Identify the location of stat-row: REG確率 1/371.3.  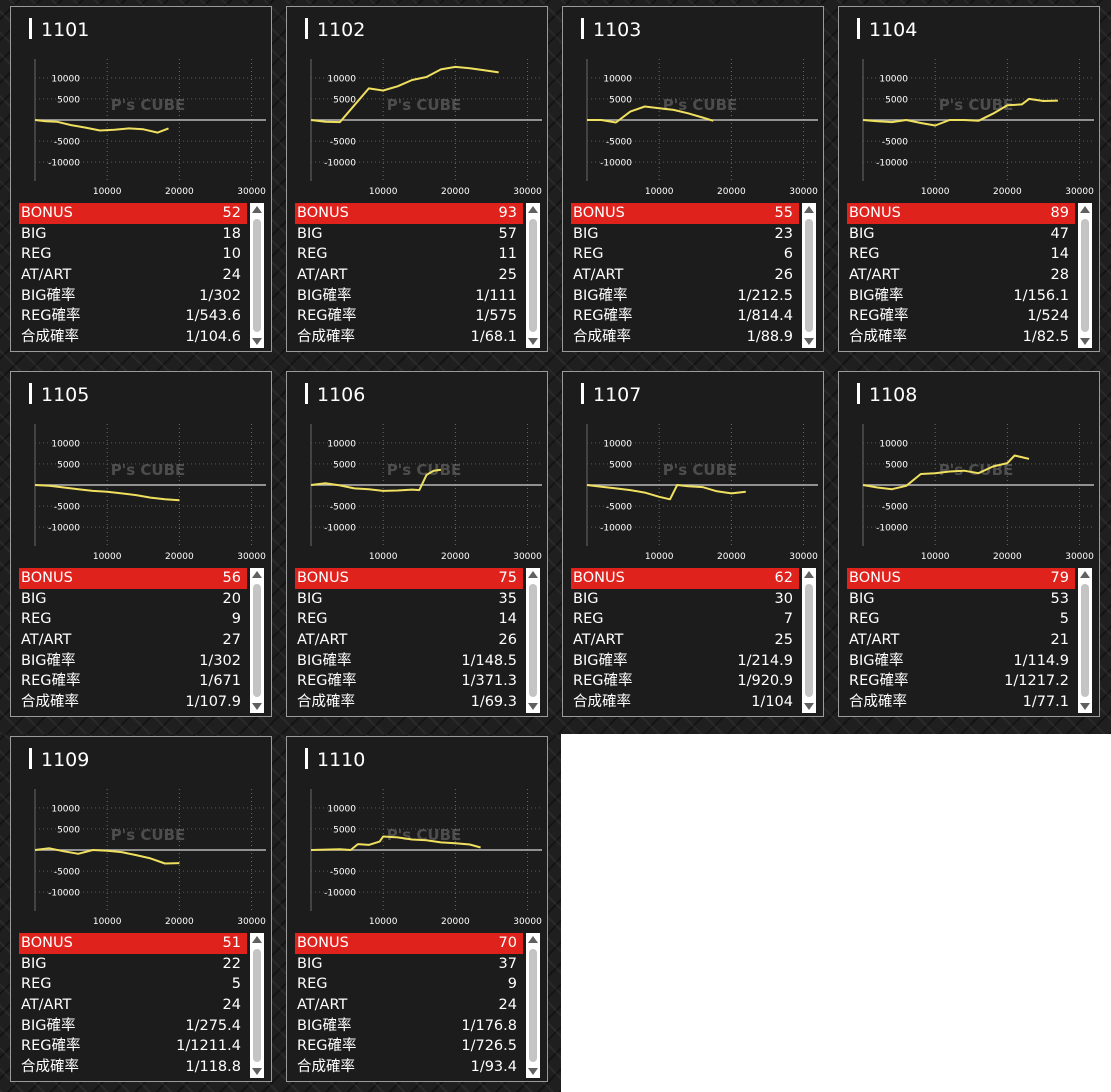
(409, 681).